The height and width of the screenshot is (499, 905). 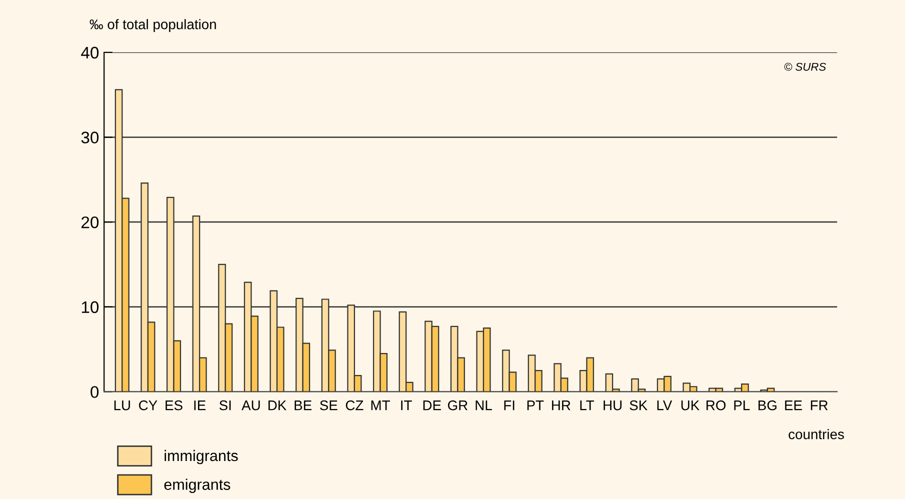 I want to click on x-tick-label: LT, so click(x=587, y=405).